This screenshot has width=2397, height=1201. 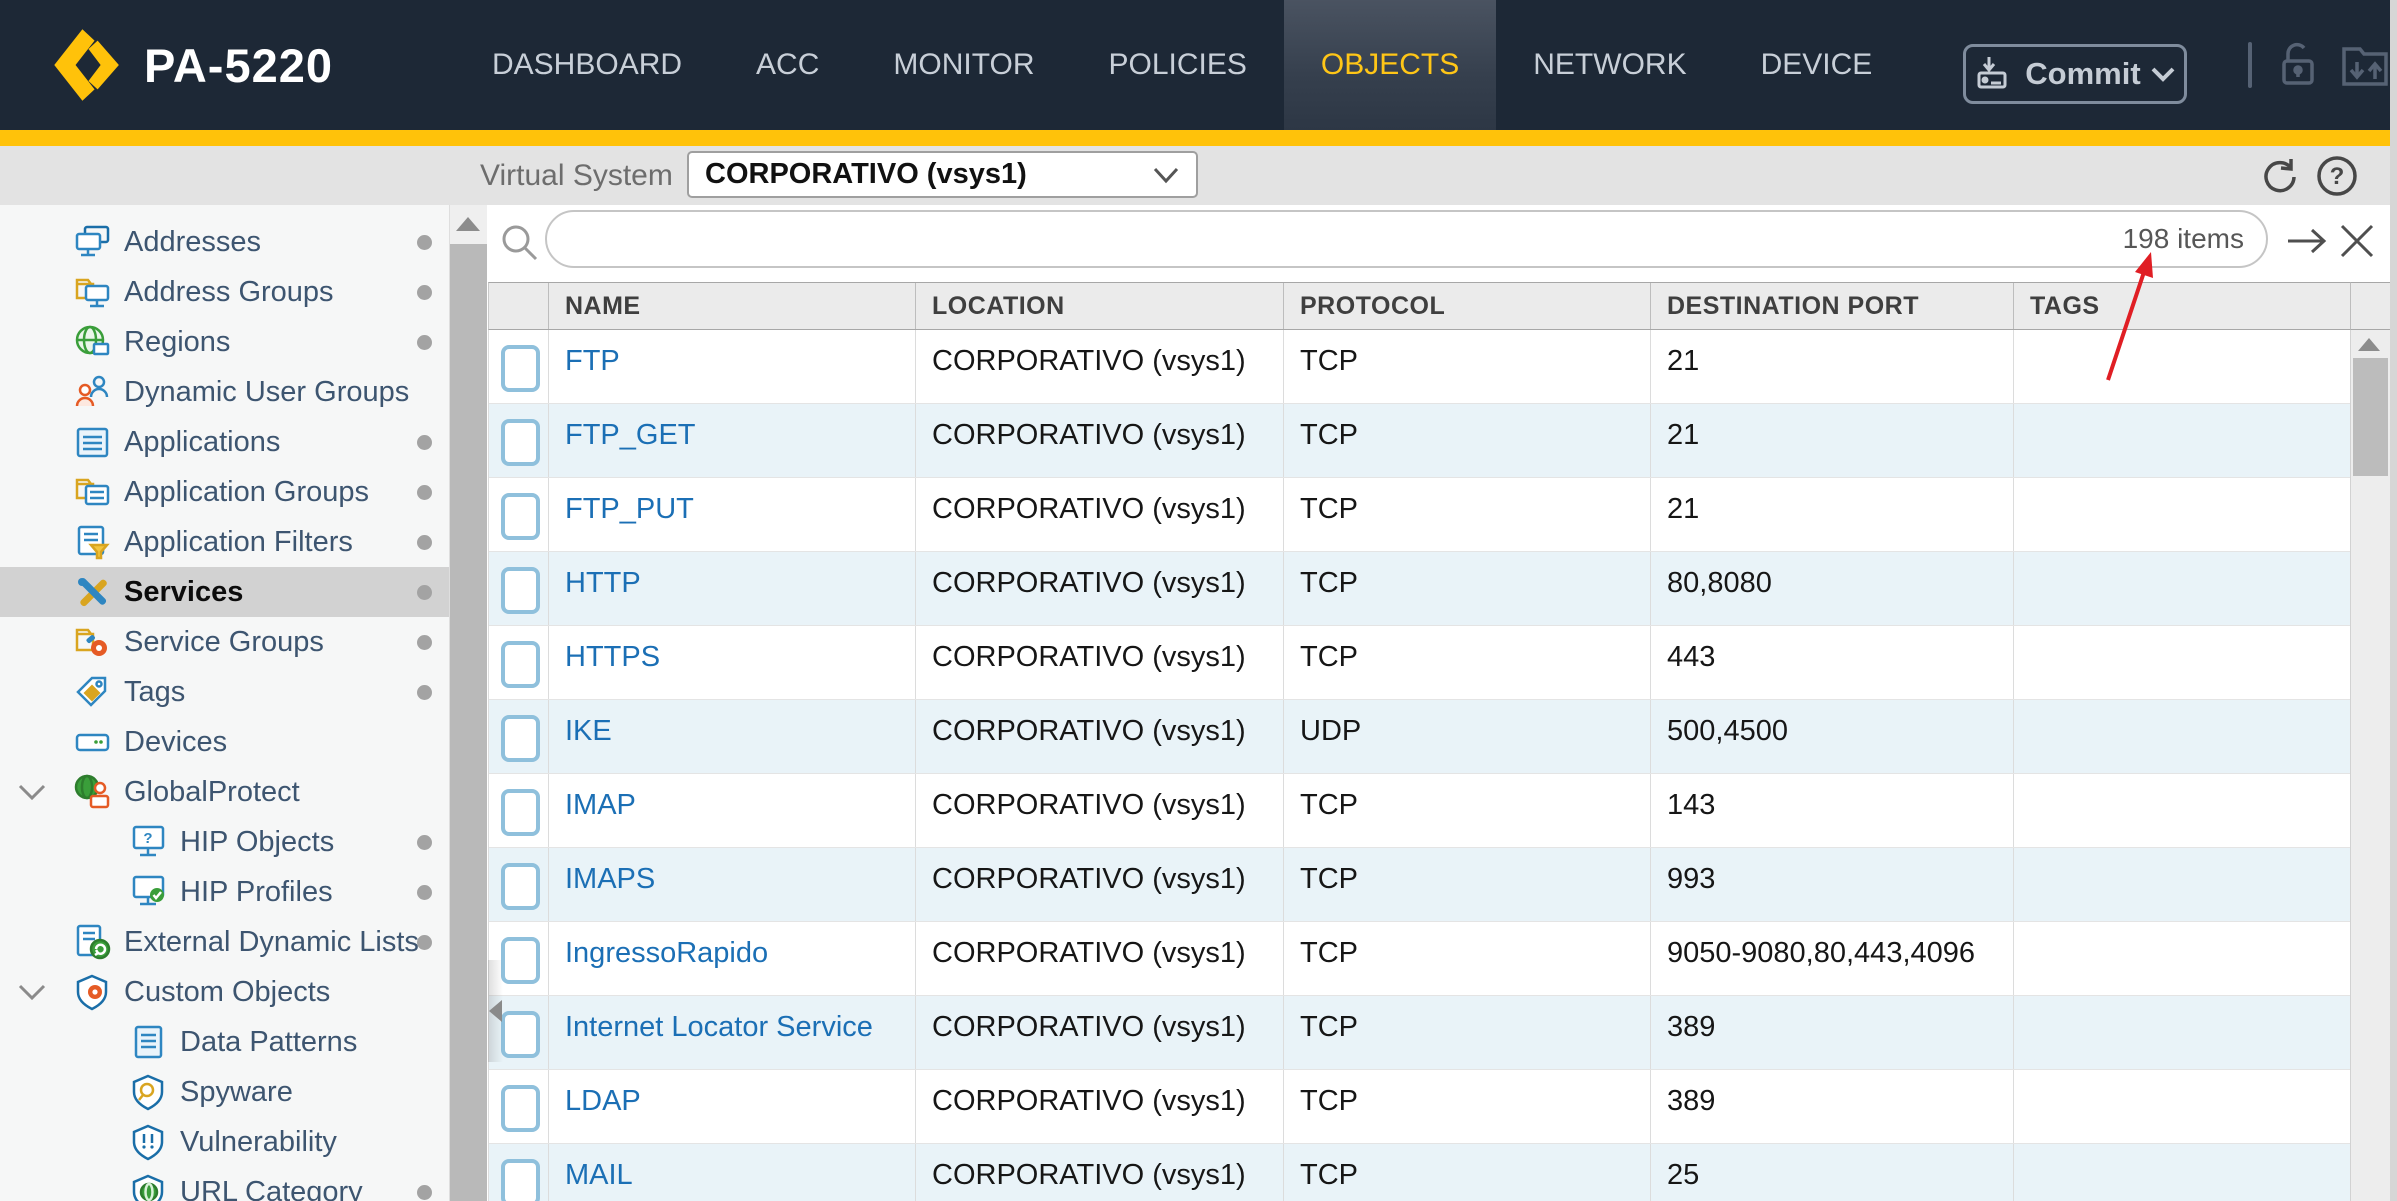 What do you see at coordinates (788, 64) in the screenshot?
I see `tab-acc: ACC` at bounding box center [788, 64].